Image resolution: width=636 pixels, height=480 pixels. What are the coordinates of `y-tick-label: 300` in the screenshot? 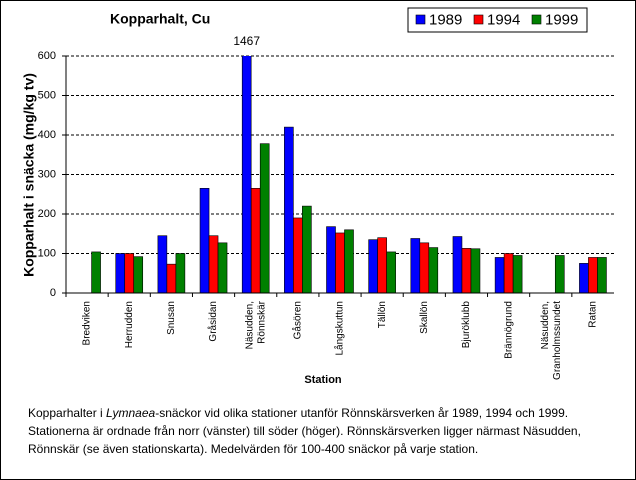 It's located at (47, 174).